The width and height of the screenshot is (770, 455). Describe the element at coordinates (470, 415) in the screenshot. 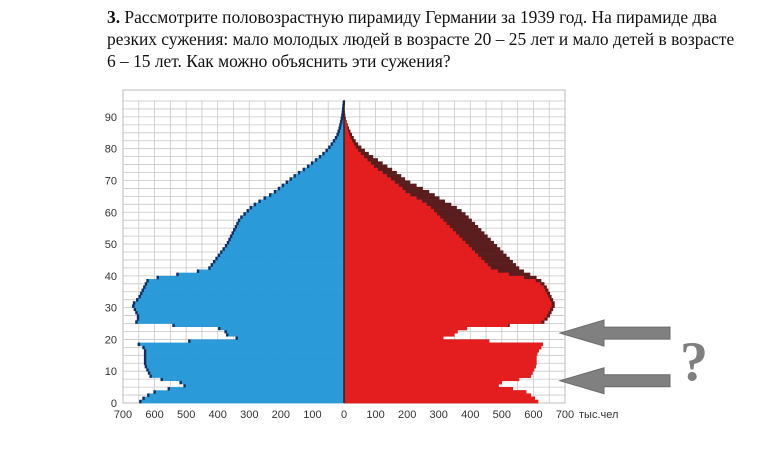

I see `x-tick-label: 400` at that location.